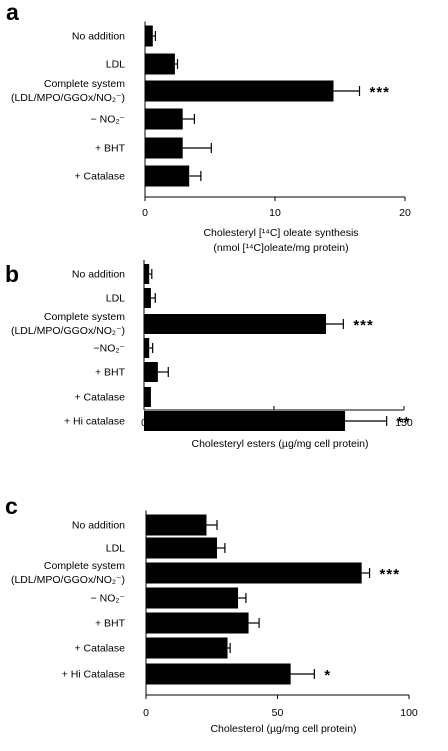 This screenshot has width=448, height=751. Describe the element at coordinates (278, 713) in the screenshot. I see `x-tick-label: 50` at that location.